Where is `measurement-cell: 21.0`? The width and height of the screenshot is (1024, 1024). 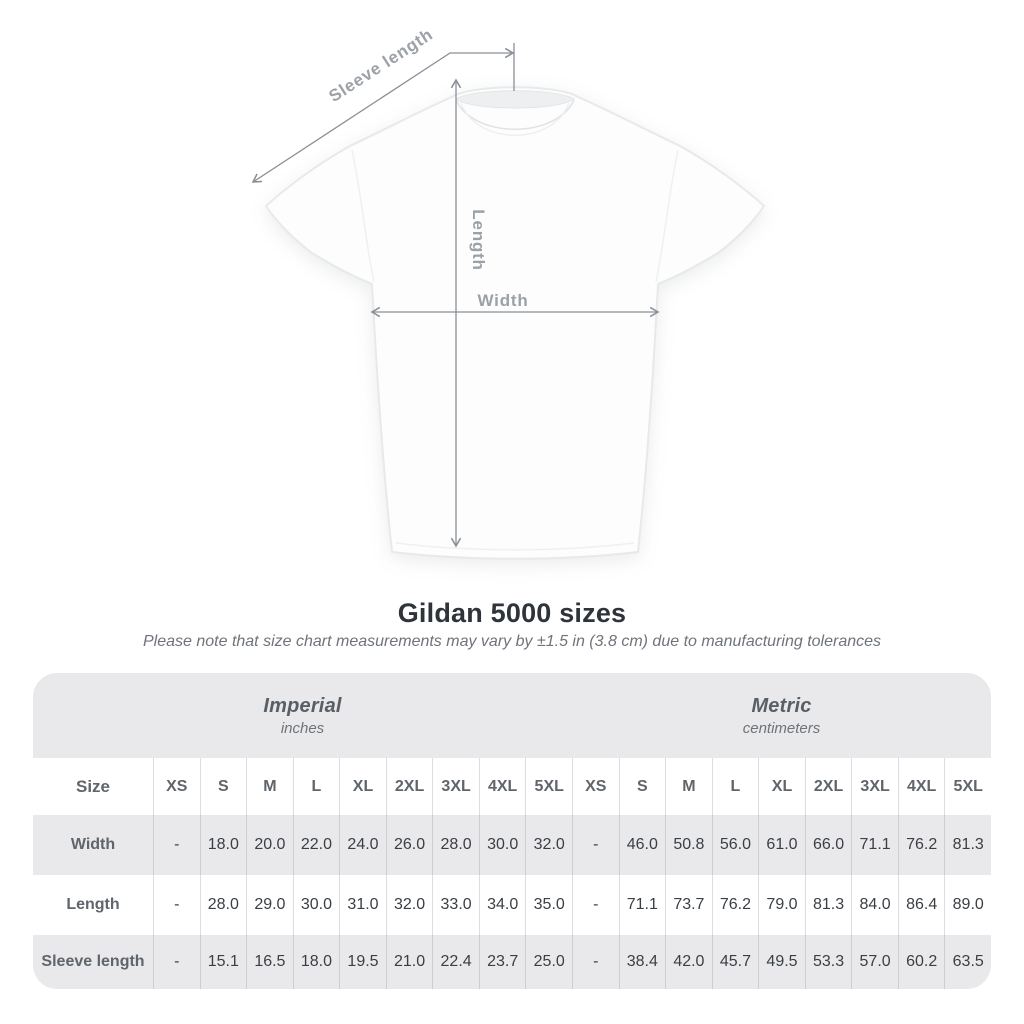
measurement-cell: 21.0 is located at coordinates (409, 962).